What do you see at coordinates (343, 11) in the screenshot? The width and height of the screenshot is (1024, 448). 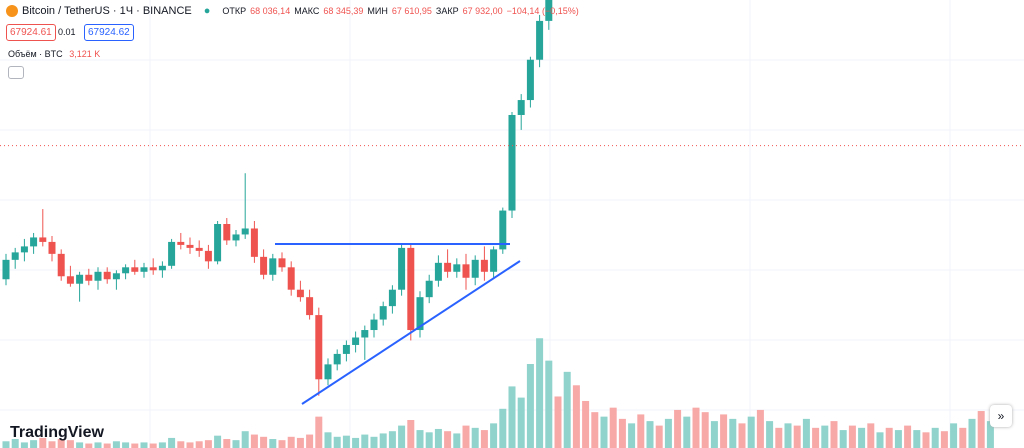 I see `high-value: 68 345,39` at bounding box center [343, 11].